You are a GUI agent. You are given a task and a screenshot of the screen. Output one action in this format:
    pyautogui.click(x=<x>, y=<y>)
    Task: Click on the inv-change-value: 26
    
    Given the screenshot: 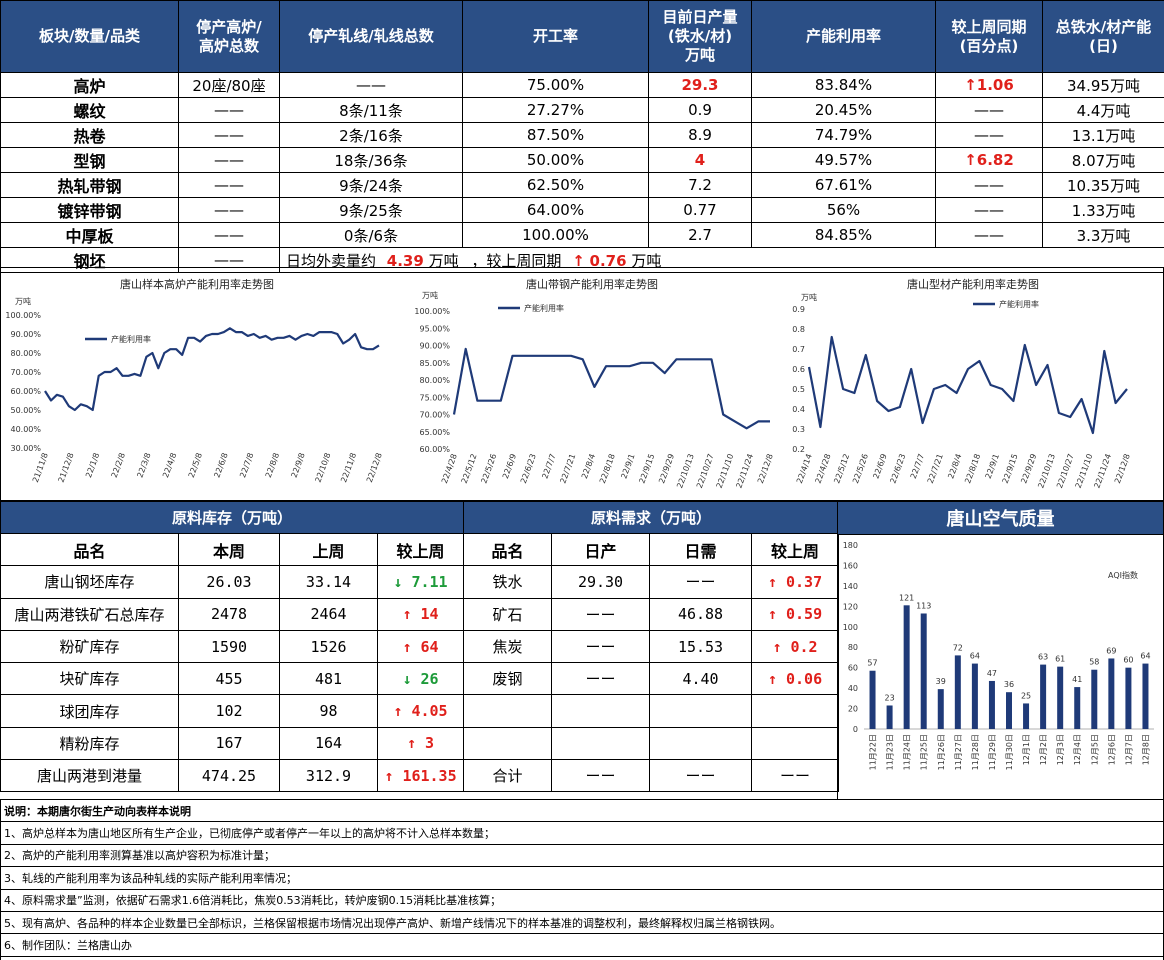 What is the action you would take?
    pyautogui.click(x=429, y=678)
    